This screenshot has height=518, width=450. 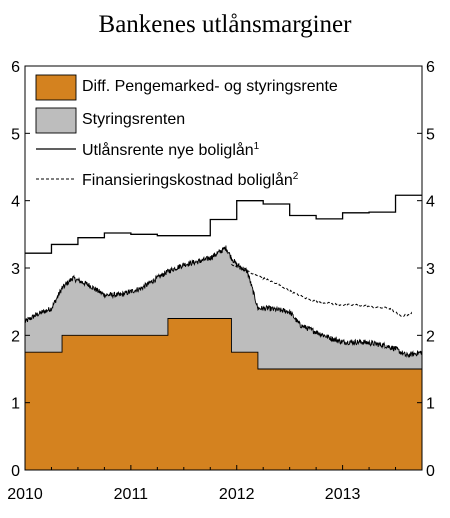 I want to click on y-tick-label-right: 0, so click(x=430, y=471).